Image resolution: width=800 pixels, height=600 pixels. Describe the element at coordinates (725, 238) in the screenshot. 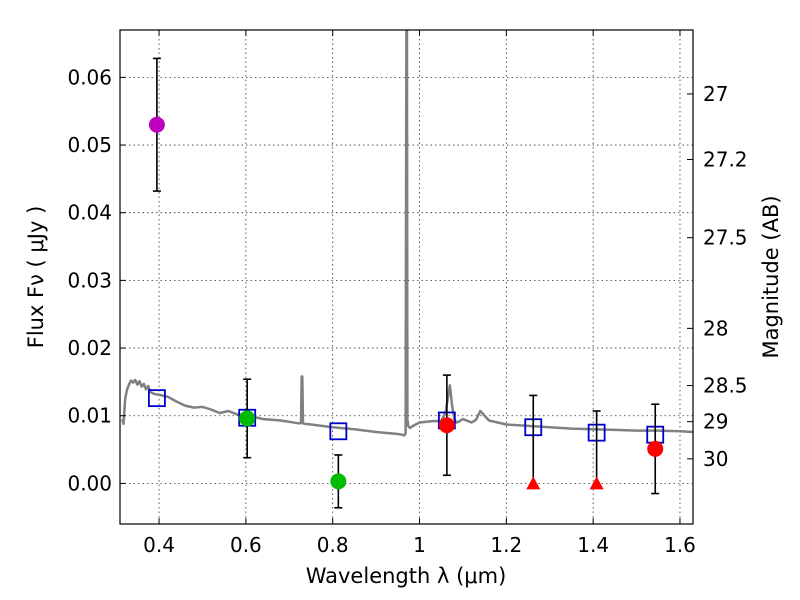

I see `mag-tick-label: 27.5` at that location.